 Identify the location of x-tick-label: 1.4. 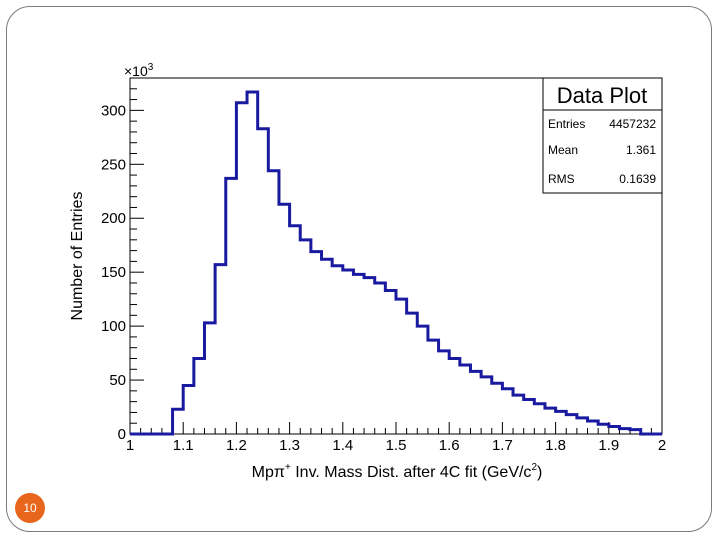
(342, 445).